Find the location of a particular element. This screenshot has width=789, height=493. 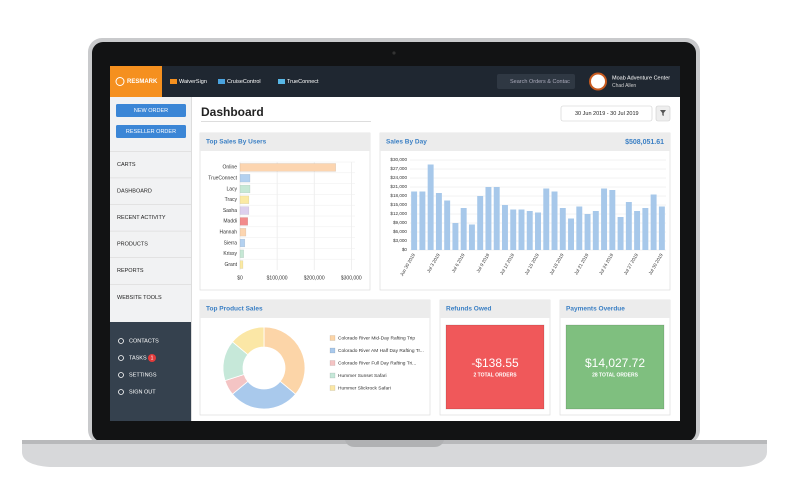

laptop-base is located at coordinates (394, 453).